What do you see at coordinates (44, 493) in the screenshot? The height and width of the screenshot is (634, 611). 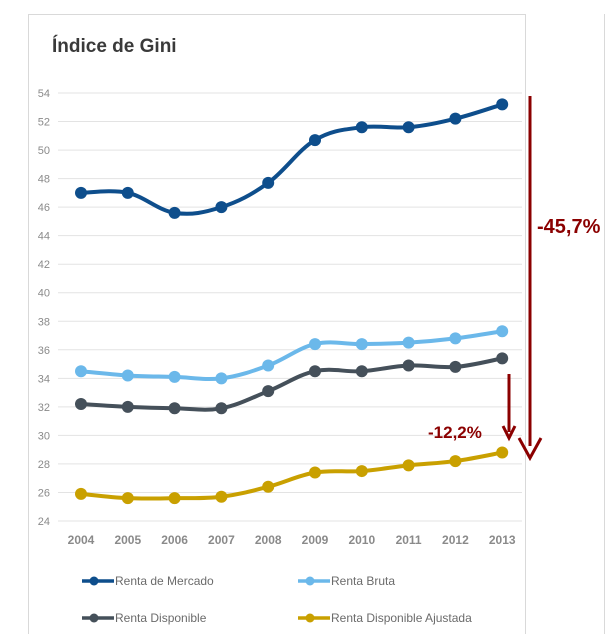 I see `y-tick-label: 26` at bounding box center [44, 493].